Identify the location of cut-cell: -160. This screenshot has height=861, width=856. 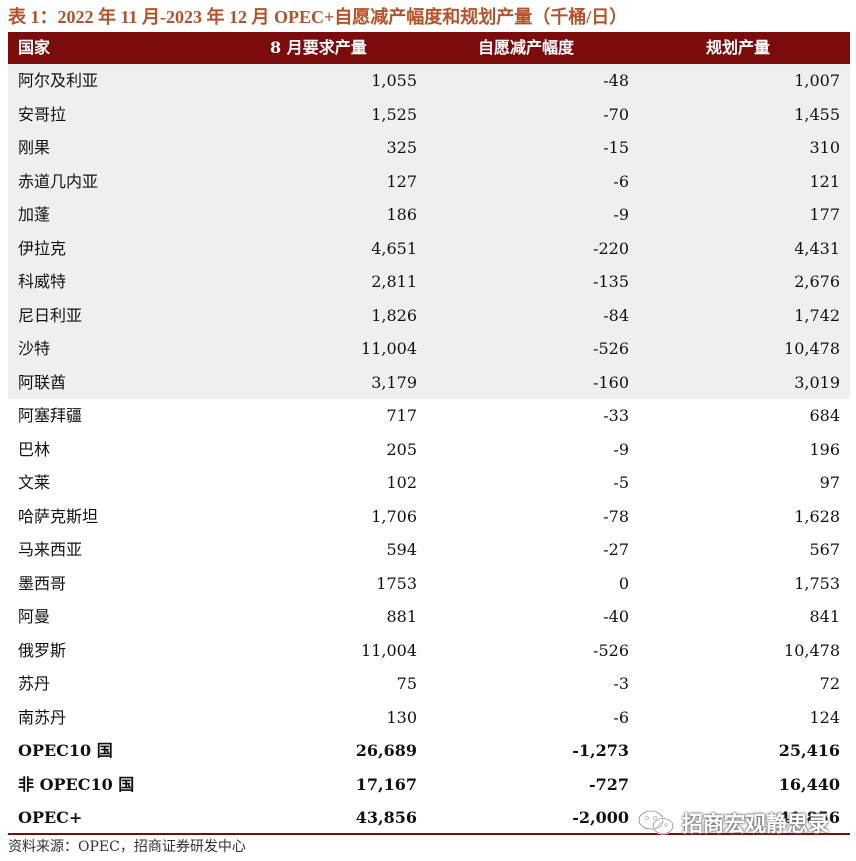
(611, 382).